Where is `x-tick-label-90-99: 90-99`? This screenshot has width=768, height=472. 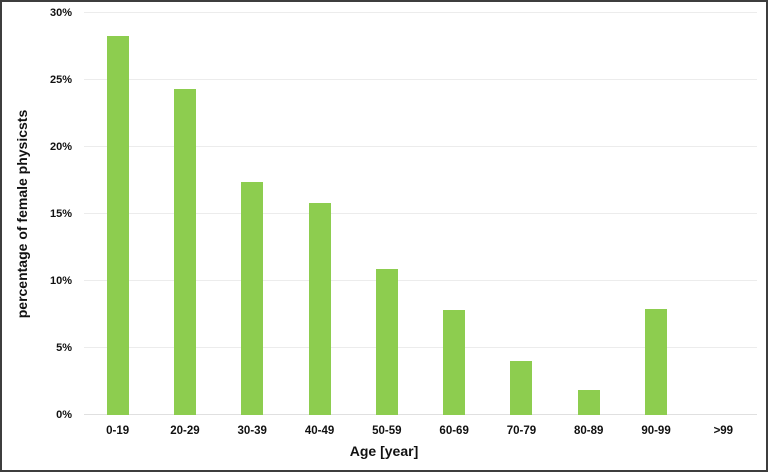
x-tick-label-90-99: 90-99 is located at coordinates (656, 431).